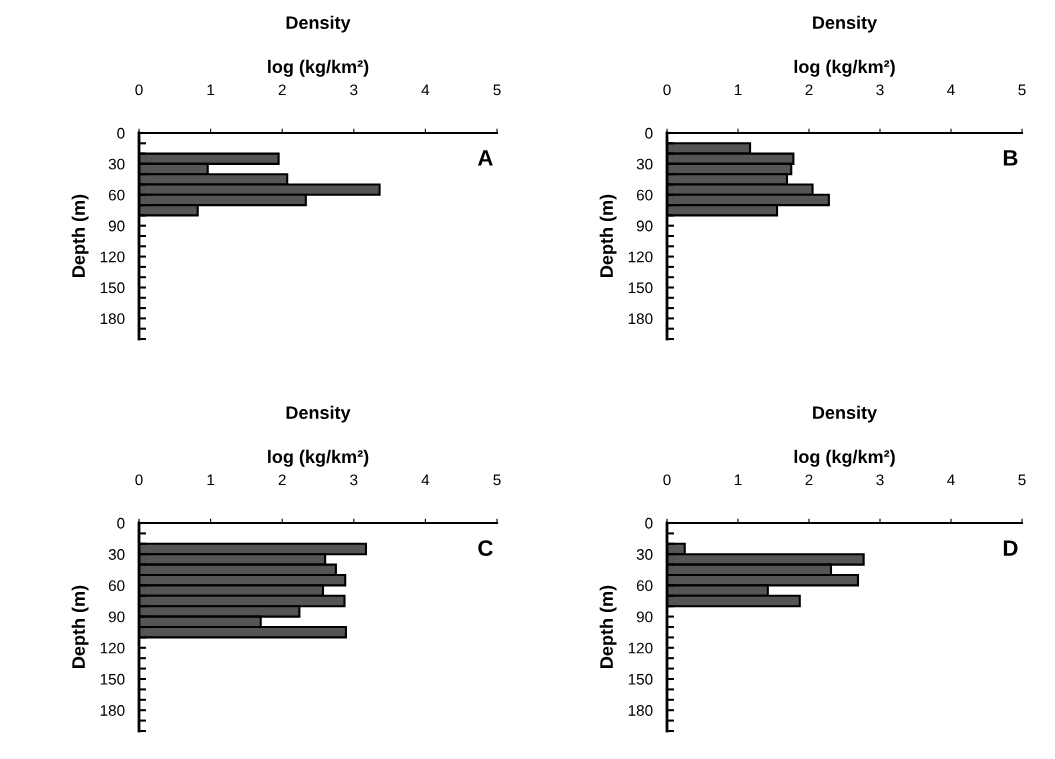 The image size is (1055, 759). I want to click on annotation: C, so click(485, 548).